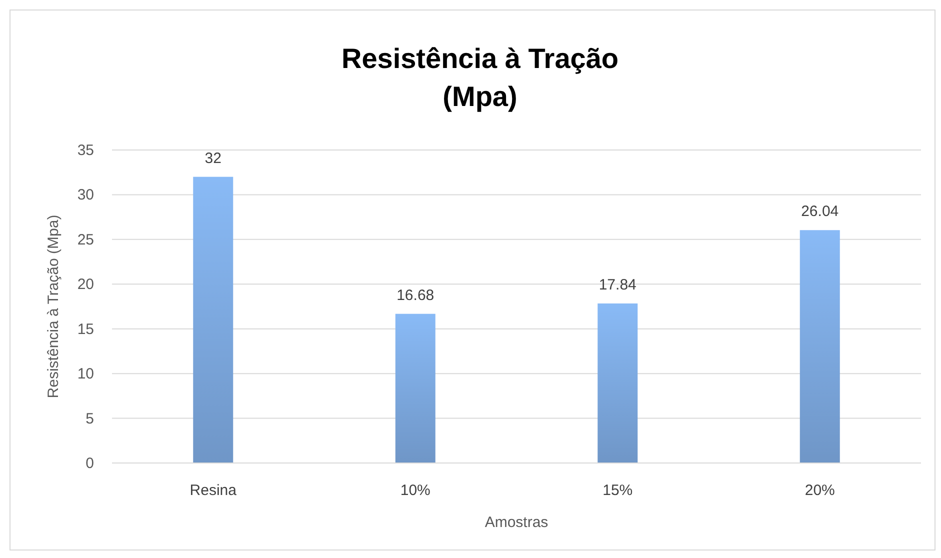 The height and width of the screenshot is (558, 941). What do you see at coordinates (90, 419) in the screenshot?
I see `y-tick-label: 5` at bounding box center [90, 419].